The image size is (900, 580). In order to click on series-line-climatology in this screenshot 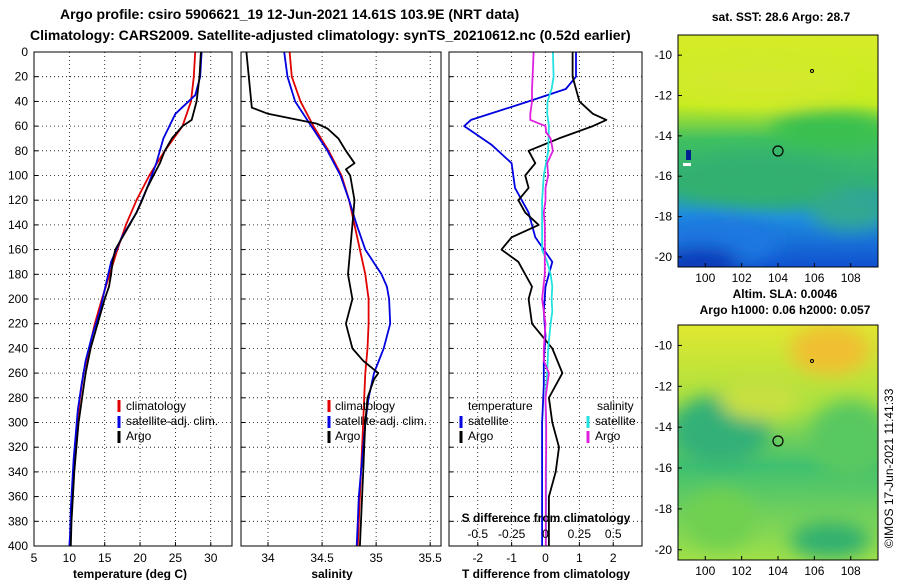, I will do `click(133, 299)`.